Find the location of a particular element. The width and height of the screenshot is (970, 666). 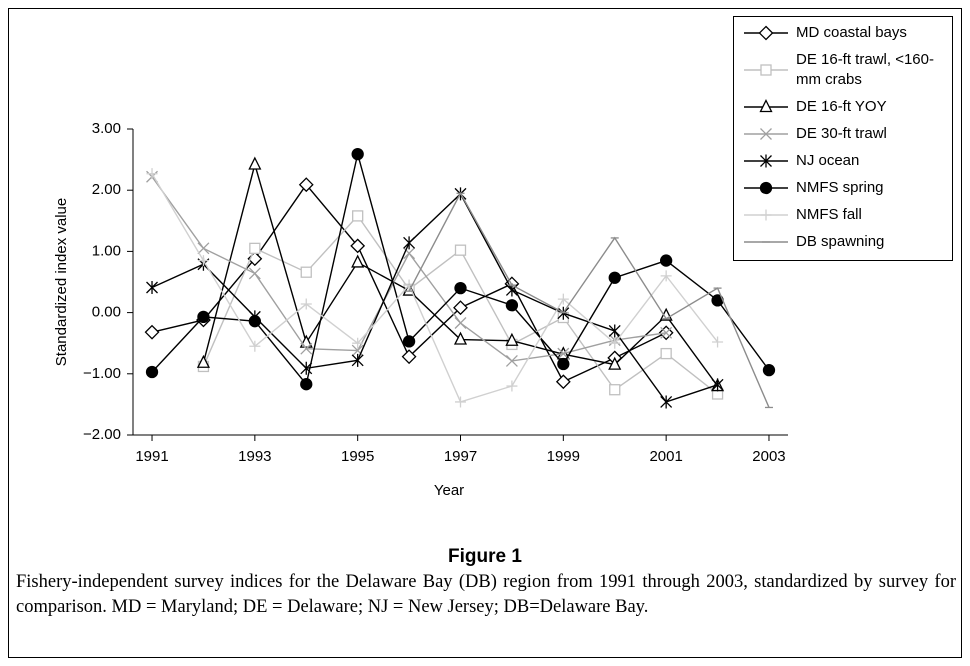

legend-entry: NJ ocean is located at coordinates (843, 161).